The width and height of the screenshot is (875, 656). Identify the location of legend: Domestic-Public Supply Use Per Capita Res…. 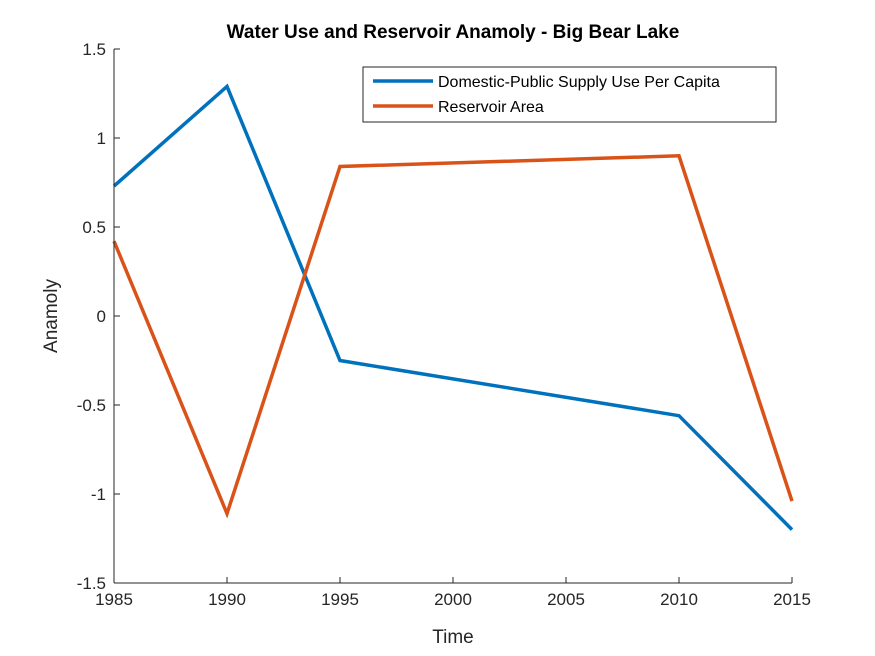
(569, 94).